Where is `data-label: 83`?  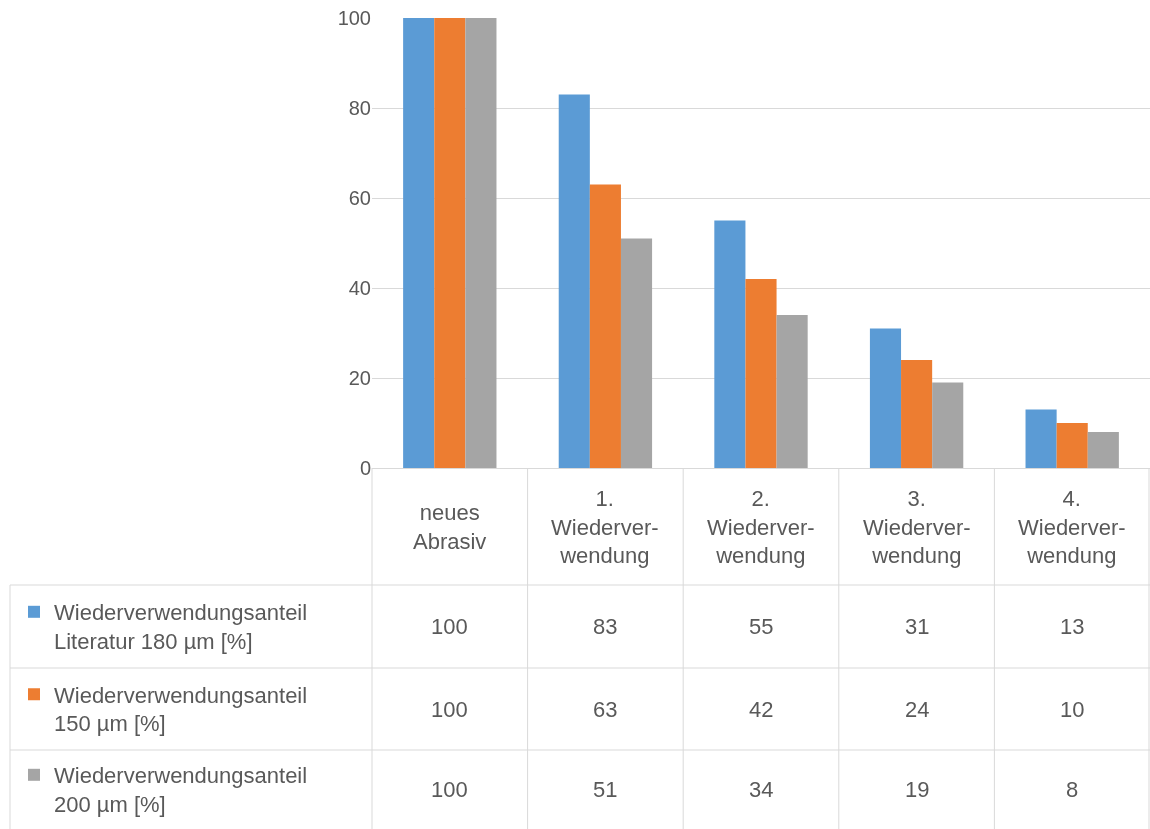
data-label: 83 is located at coordinates (605, 626).